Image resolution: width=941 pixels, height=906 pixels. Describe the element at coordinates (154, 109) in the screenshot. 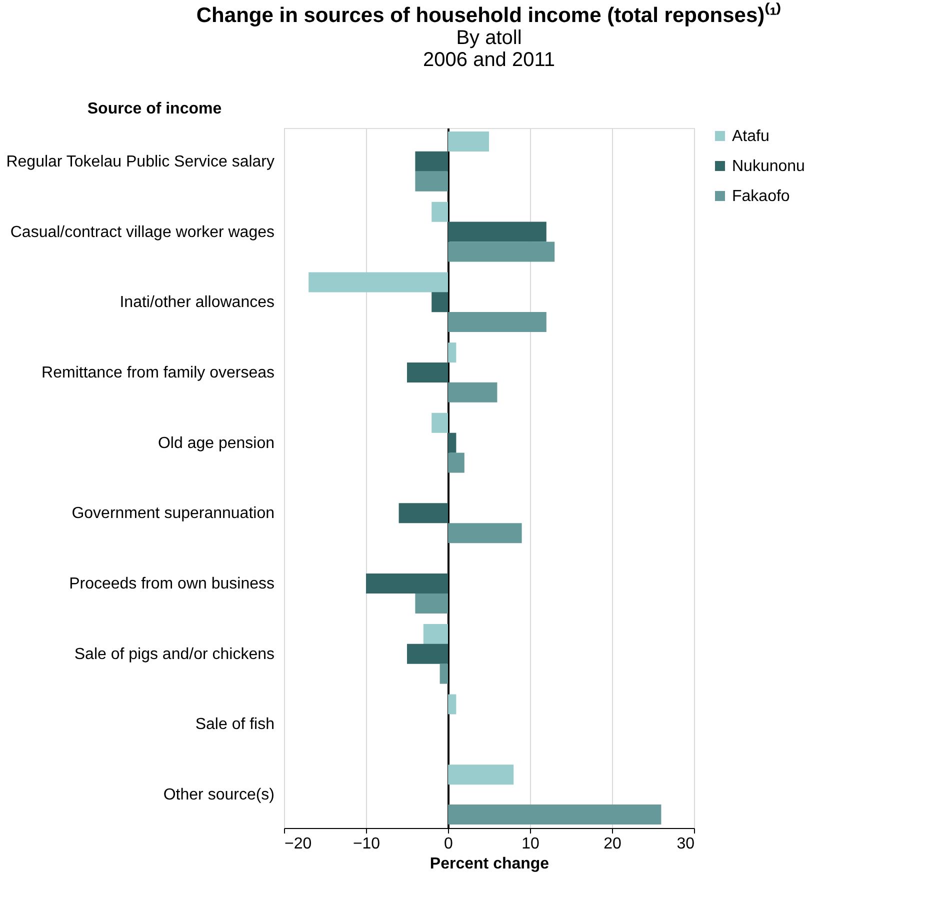

I see `y-axis-title: Source of income` at that location.